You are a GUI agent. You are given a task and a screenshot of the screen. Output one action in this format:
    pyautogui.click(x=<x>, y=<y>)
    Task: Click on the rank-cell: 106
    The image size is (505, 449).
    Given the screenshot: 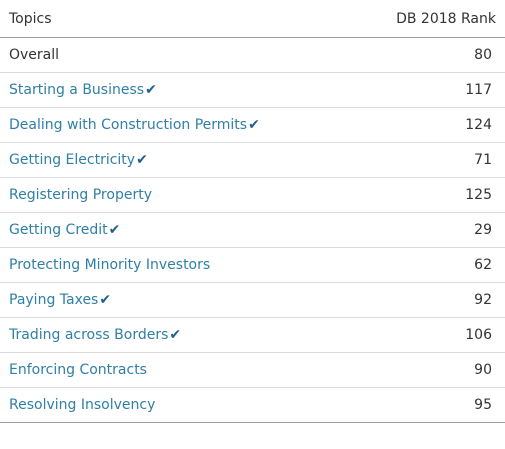 What is the action you would take?
    pyautogui.click(x=445, y=335)
    